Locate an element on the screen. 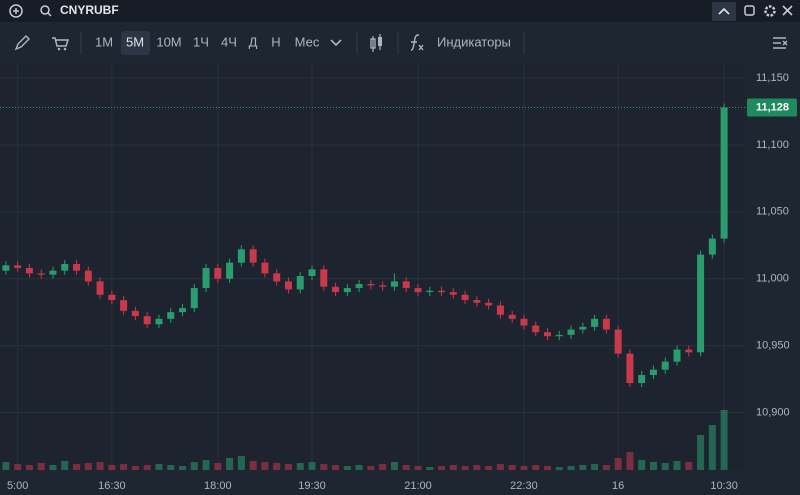  indicators-button: Индикаторы is located at coordinates (474, 41).